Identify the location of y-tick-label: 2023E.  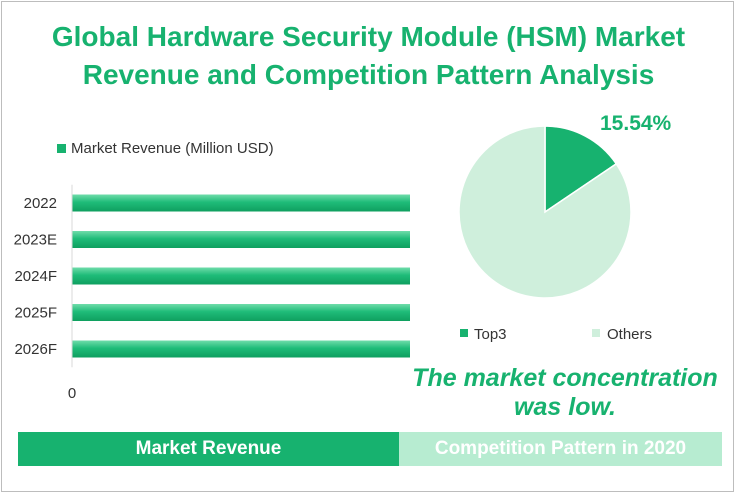
(35, 240).